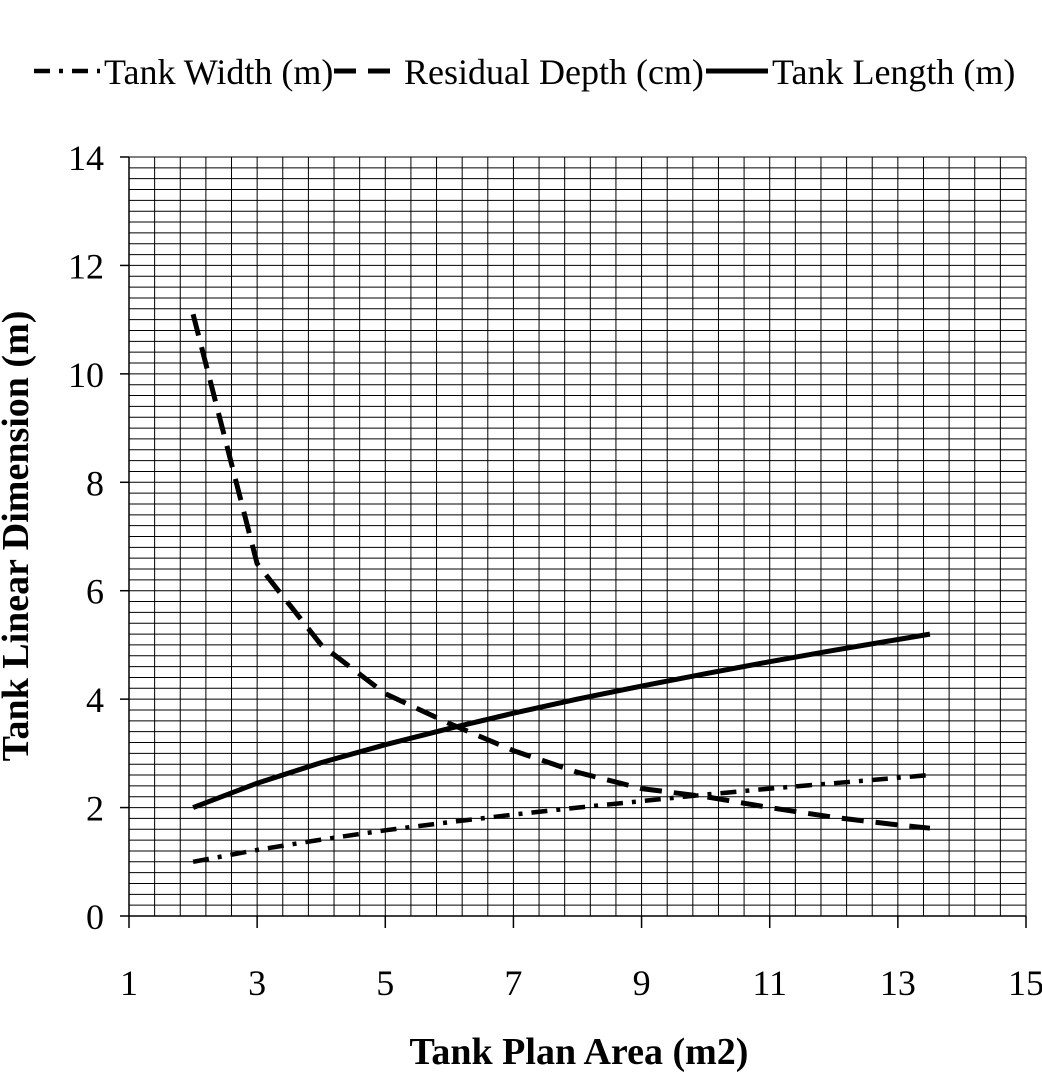  Describe the element at coordinates (18, 536) in the screenshot. I see `y-axis-title: Tank Linear Dimension (m)` at that location.